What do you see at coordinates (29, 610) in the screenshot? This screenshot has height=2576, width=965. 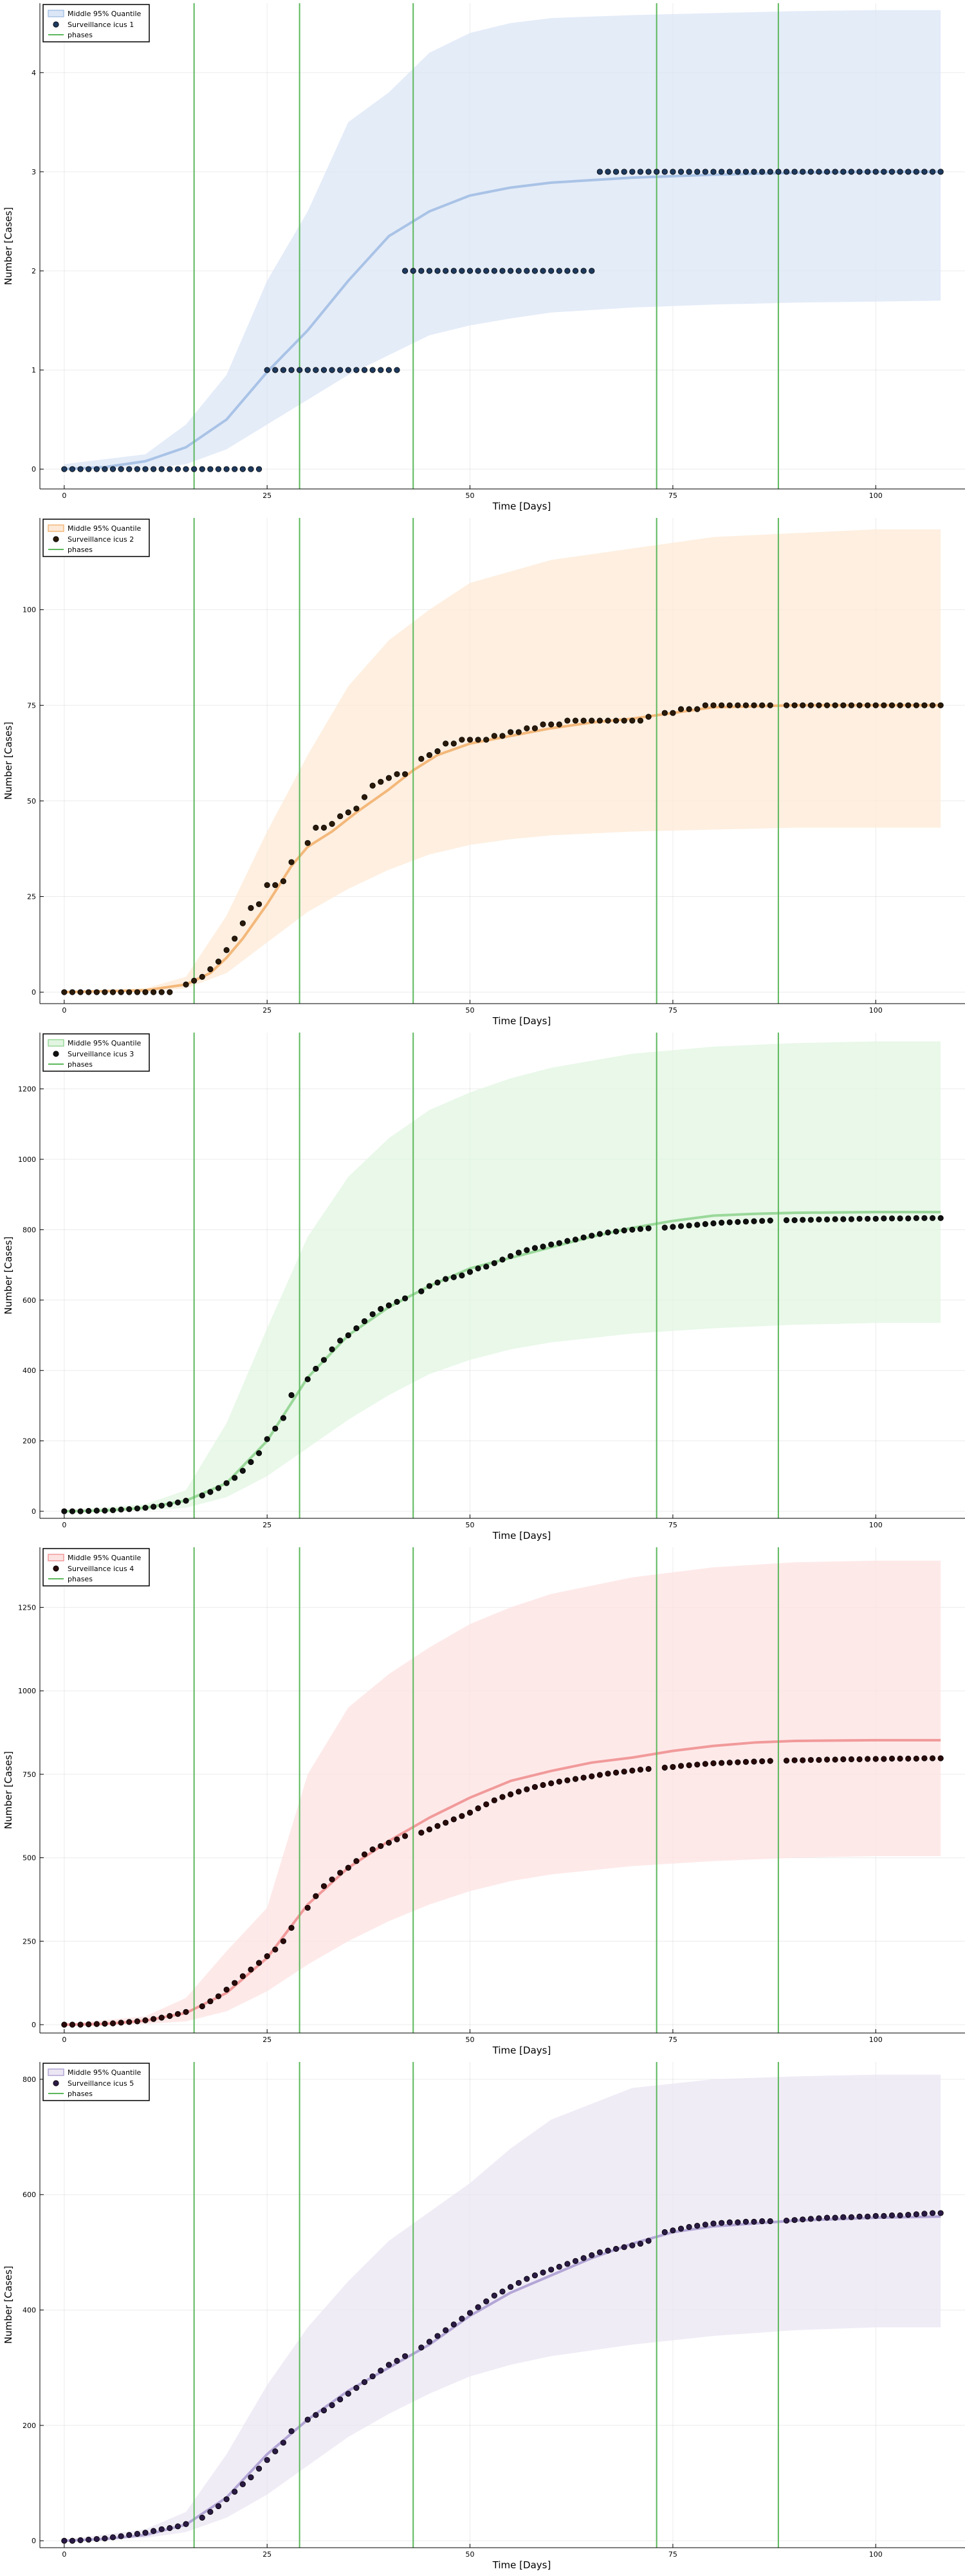 I see `y-tick-label: 100` at bounding box center [29, 610].